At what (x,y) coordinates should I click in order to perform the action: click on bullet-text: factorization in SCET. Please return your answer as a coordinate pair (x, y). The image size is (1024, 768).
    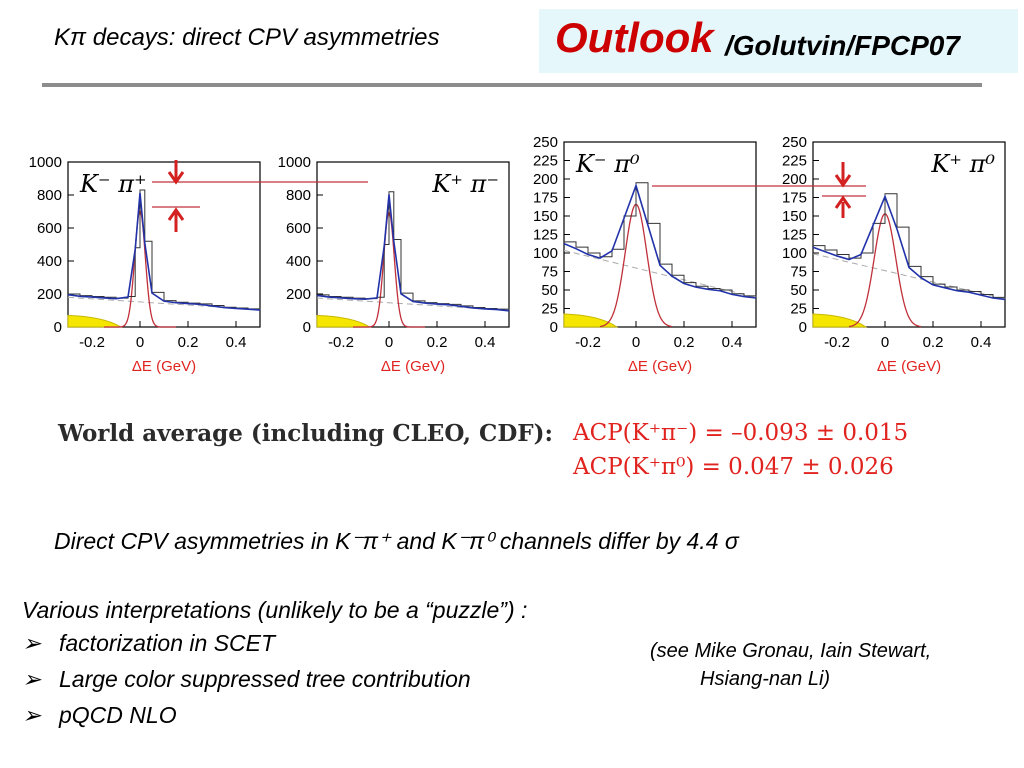
    Looking at the image, I should click on (167, 643).